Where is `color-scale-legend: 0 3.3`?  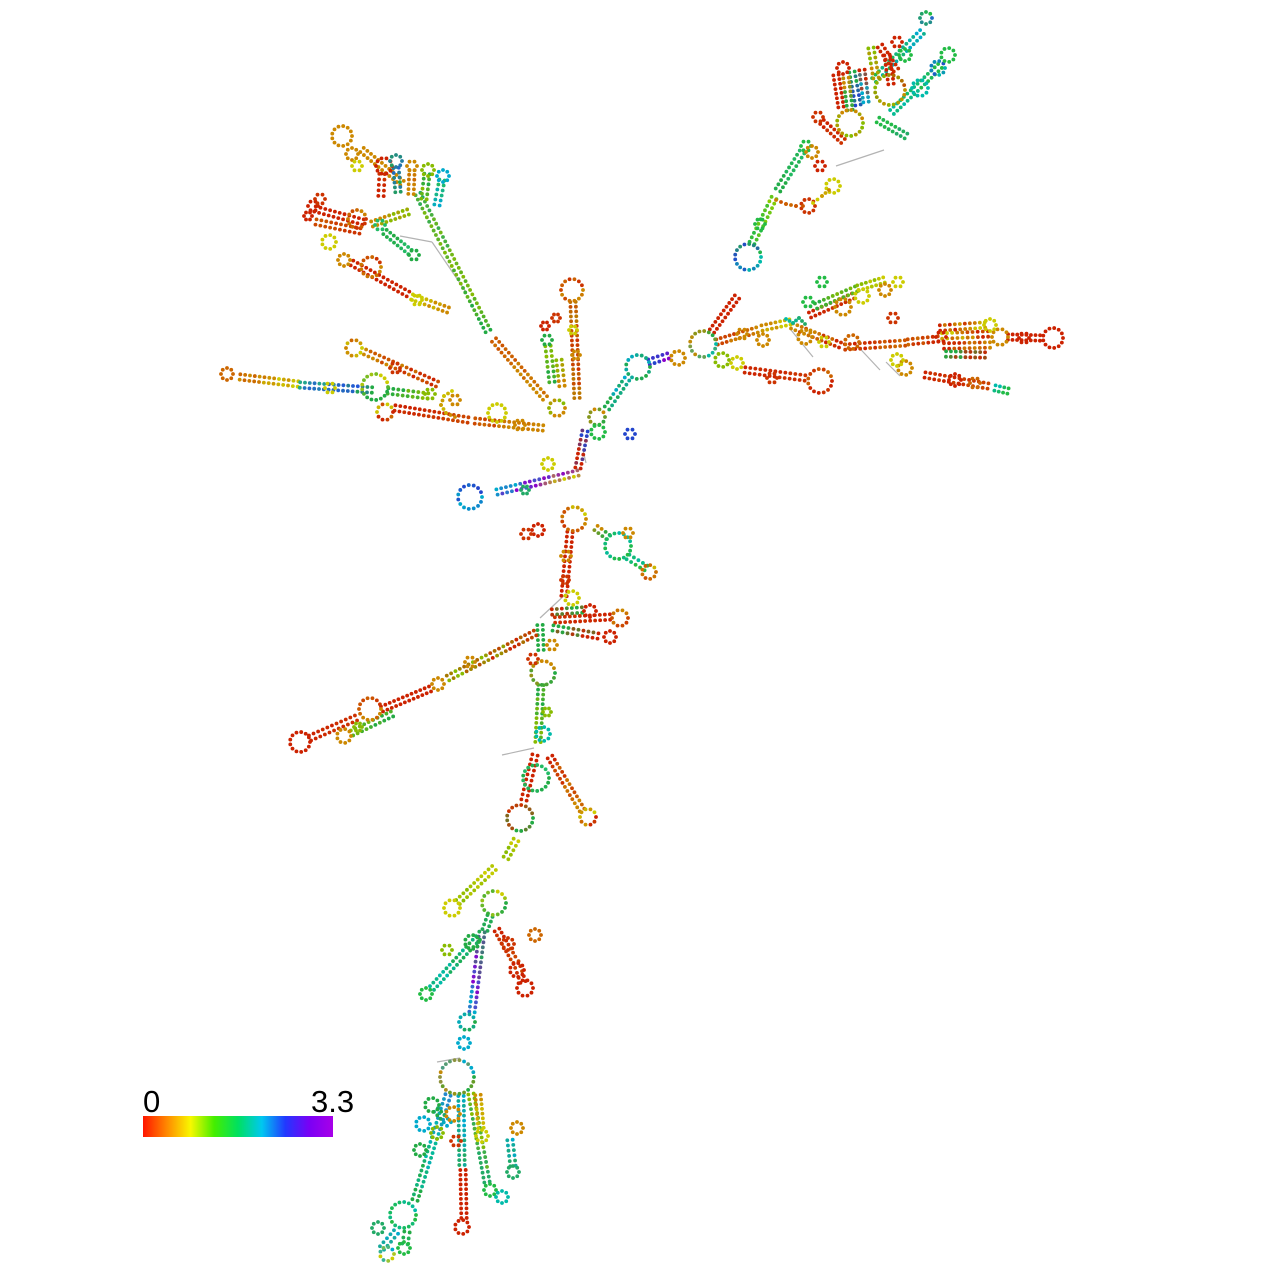 color-scale-legend: 0 3.3 is located at coordinates (248, 1110).